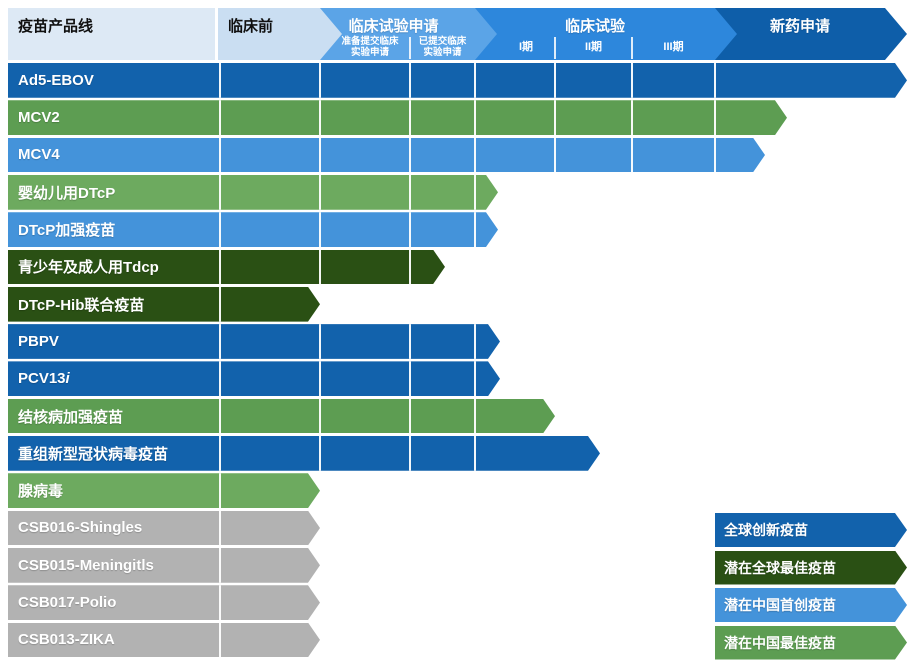  What do you see at coordinates (386, 155) in the screenshot?
I see `product-bar-MCV4: MCV4` at bounding box center [386, 155].